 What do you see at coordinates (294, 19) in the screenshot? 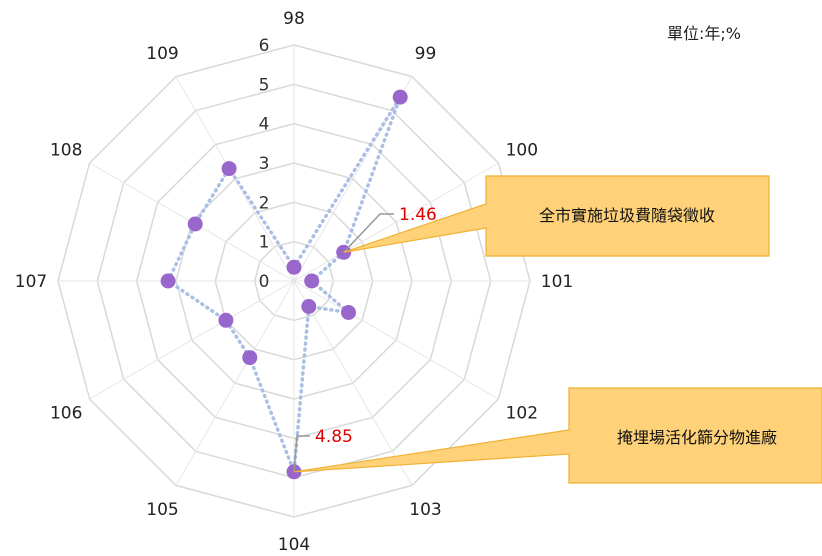
I see `category-label-98: 98` at bounding box center [294, 19].